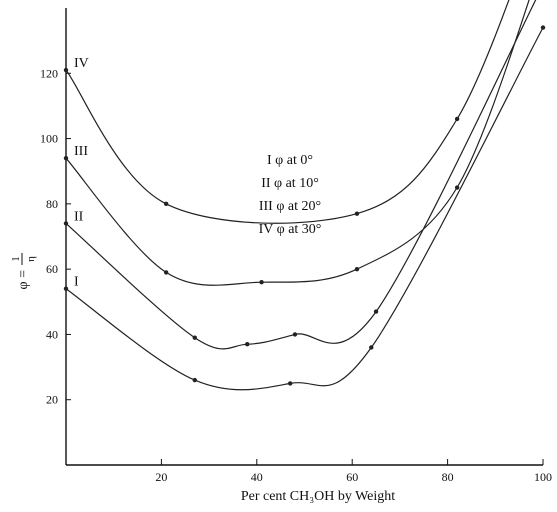  What do you see at coordinates (81, 63) in the screenshot?
I see `curve-label-IV: IV` at bounding box center [81, 63].